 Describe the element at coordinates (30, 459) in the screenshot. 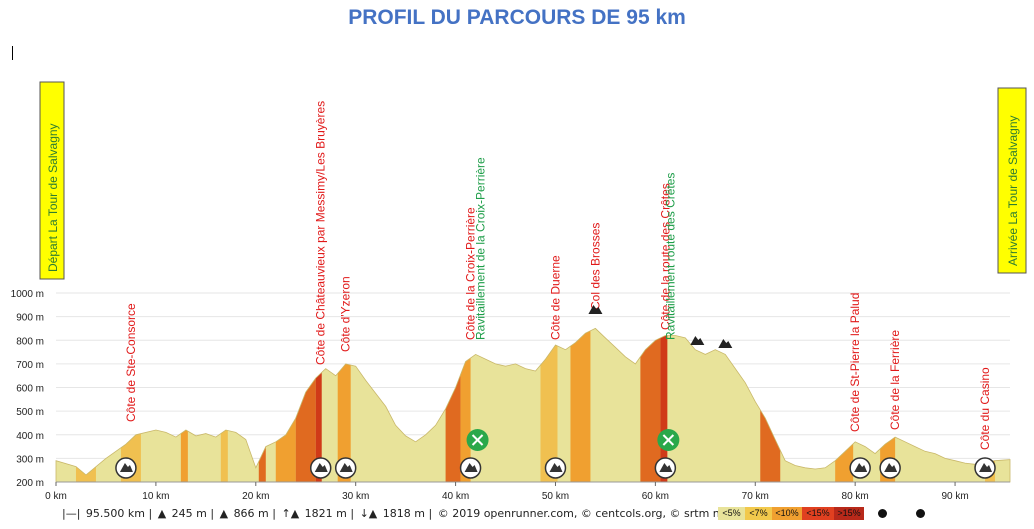

I see `y-tick-label: 300 m` at that location.